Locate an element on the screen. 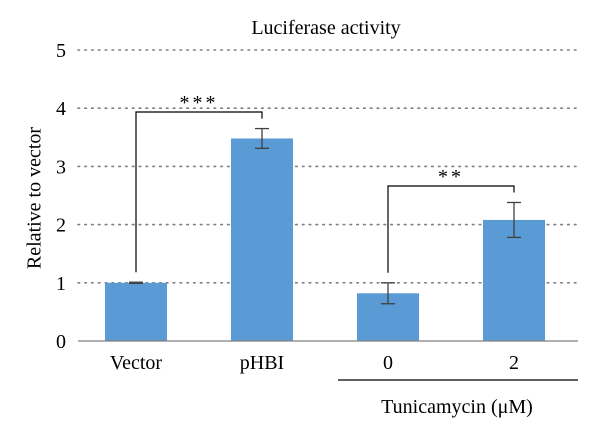 Image resolution: width=600 pixels, height=441 pixels. y-tick-label: 3 is located at coordinates (61, 167).